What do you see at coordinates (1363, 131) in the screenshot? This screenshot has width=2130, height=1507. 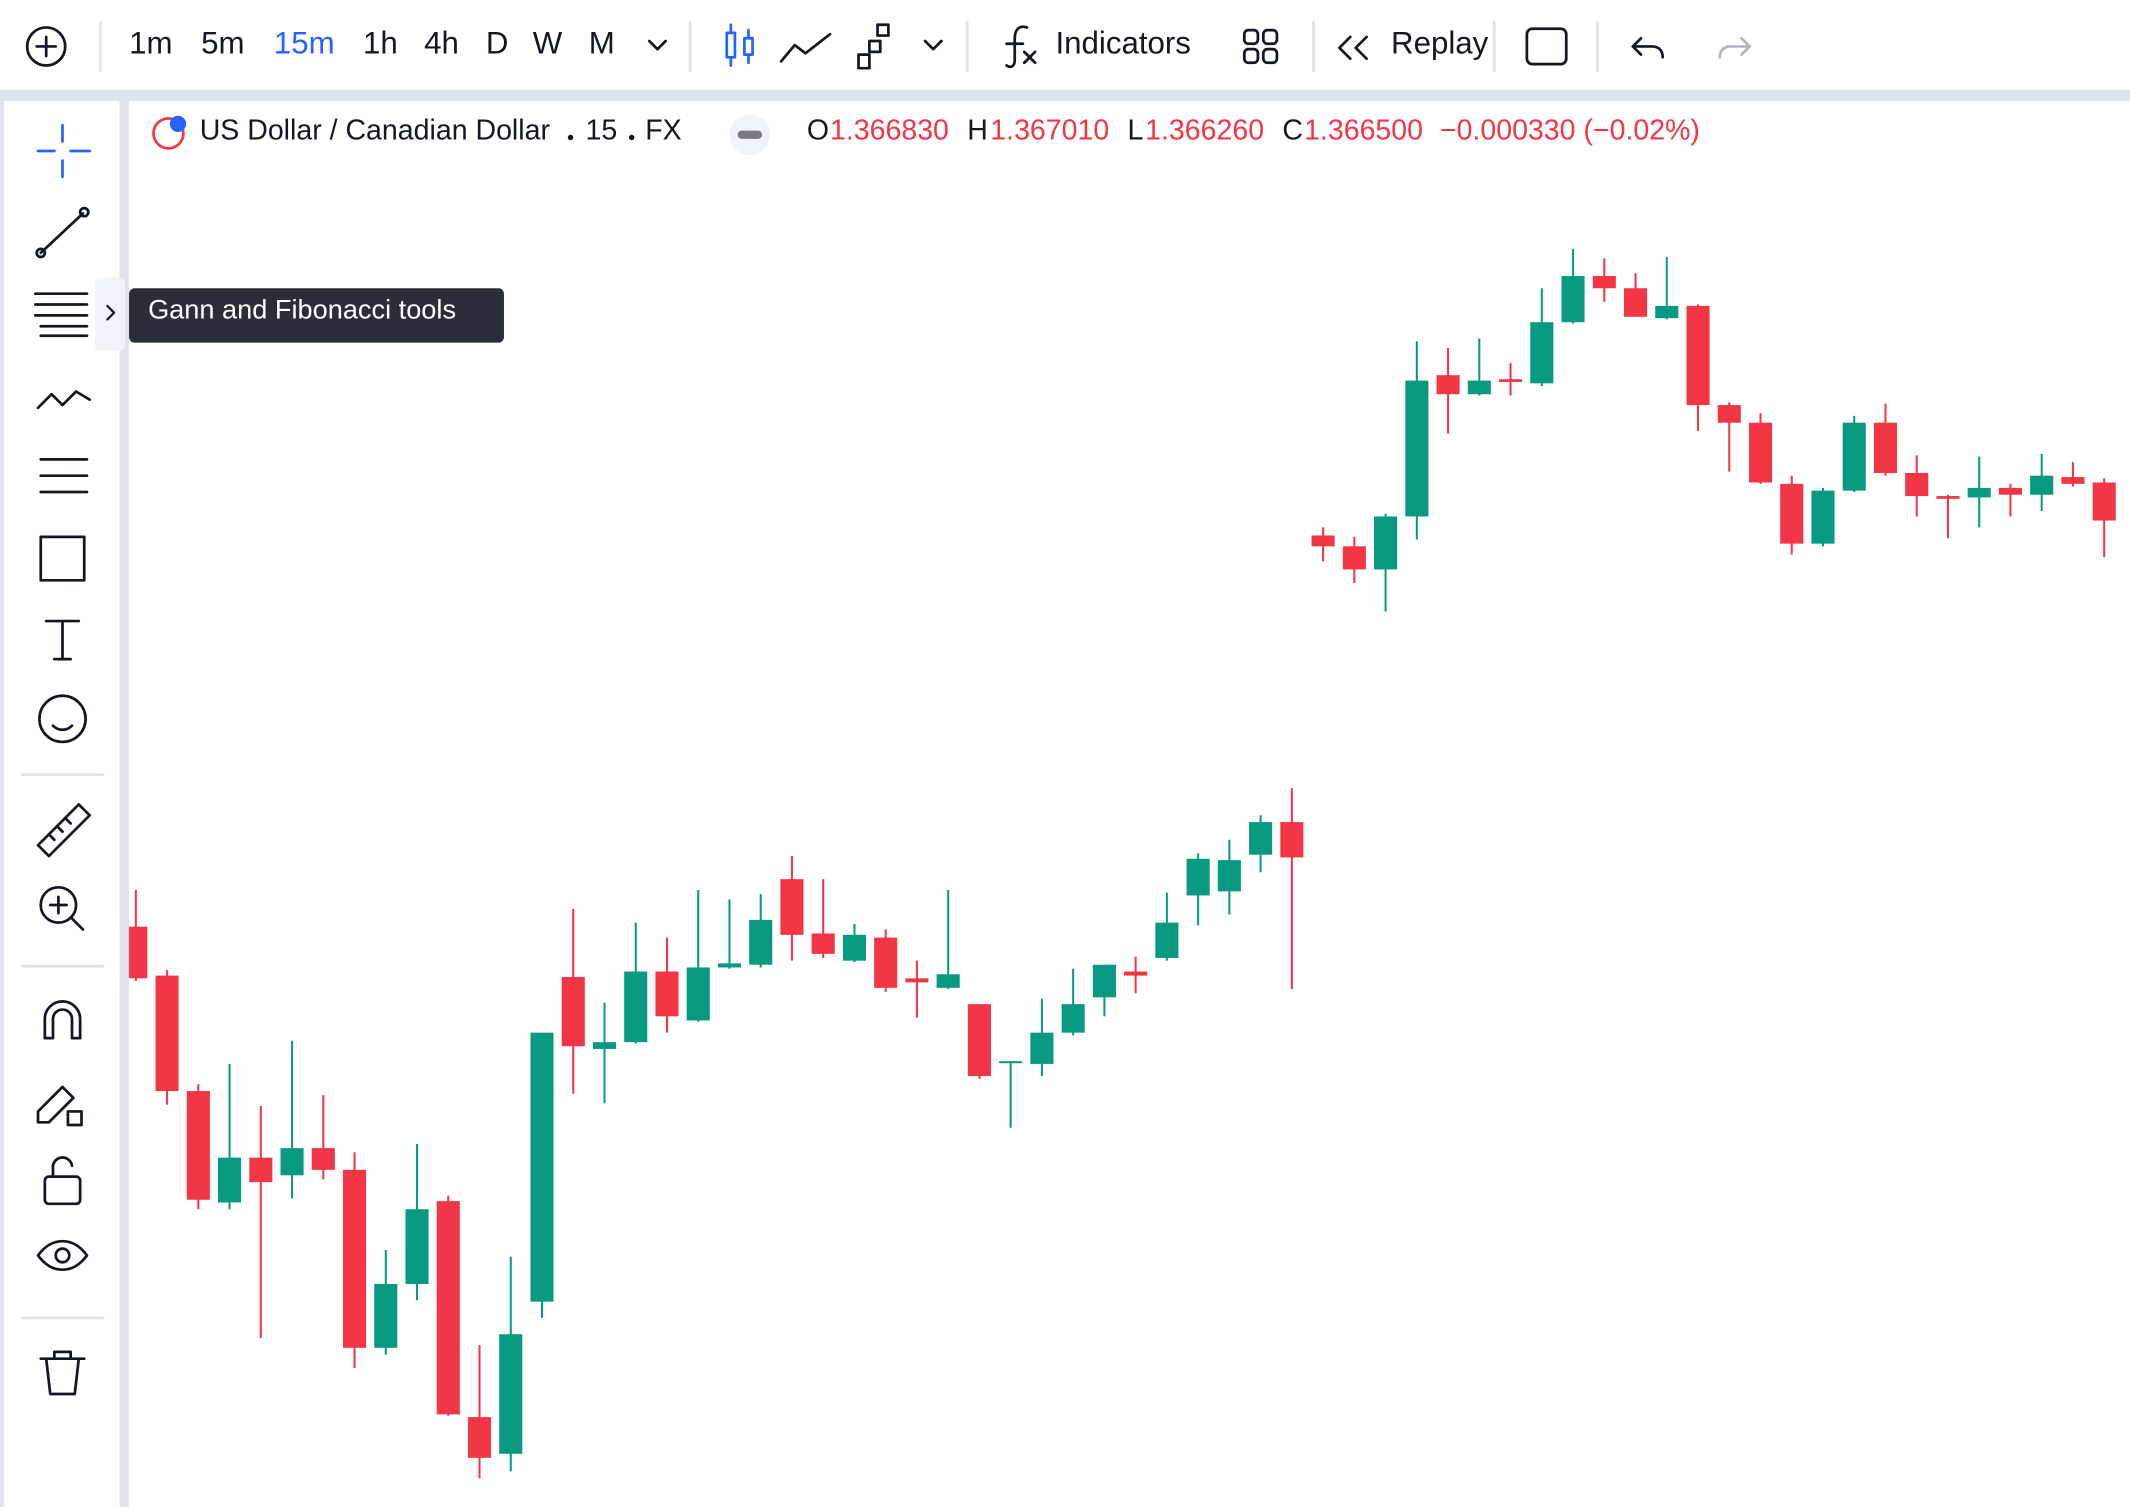 I see `ohlc-value: 1.366500` at bounding box center [1363, 131].